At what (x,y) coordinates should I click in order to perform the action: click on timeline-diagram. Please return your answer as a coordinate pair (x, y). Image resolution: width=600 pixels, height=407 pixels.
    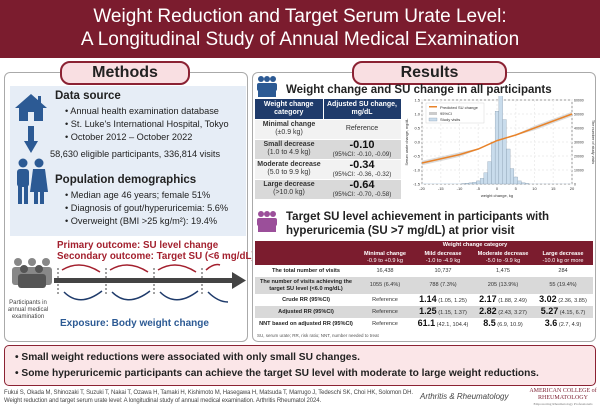
    Looking at the image, I should click on (129, 280).